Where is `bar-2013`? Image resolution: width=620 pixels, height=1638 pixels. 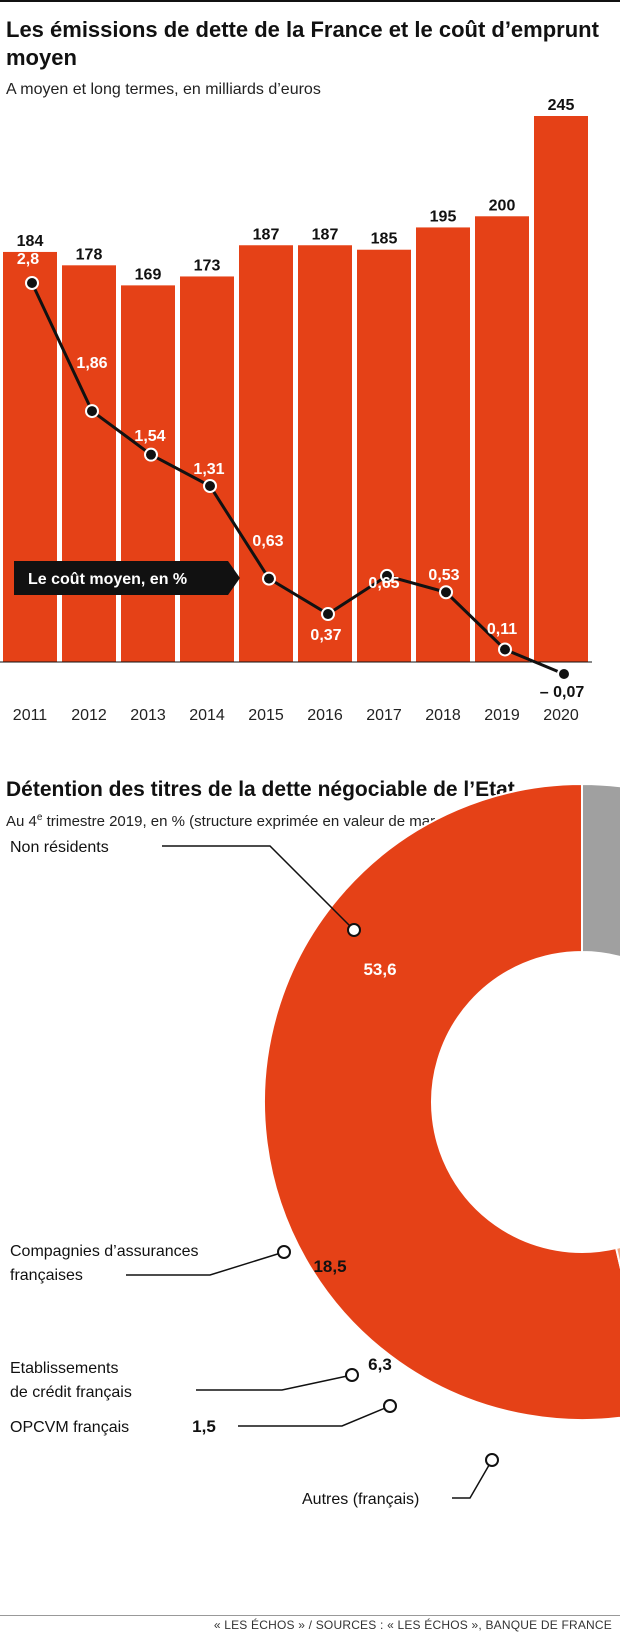
bar-2013 is located at coordinates (148, 473).